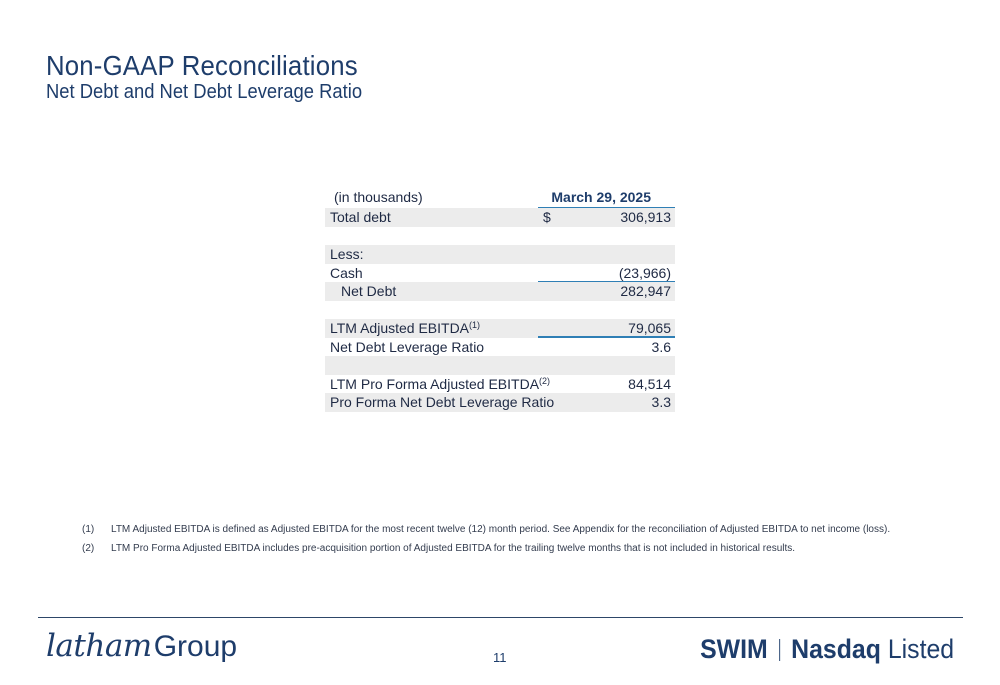 This screenshot has height=685, width=1000. What do you see at coordinates (661, 402) in the screenshot?
I see `row-value: 3.3` at bounding box center [661, 402].